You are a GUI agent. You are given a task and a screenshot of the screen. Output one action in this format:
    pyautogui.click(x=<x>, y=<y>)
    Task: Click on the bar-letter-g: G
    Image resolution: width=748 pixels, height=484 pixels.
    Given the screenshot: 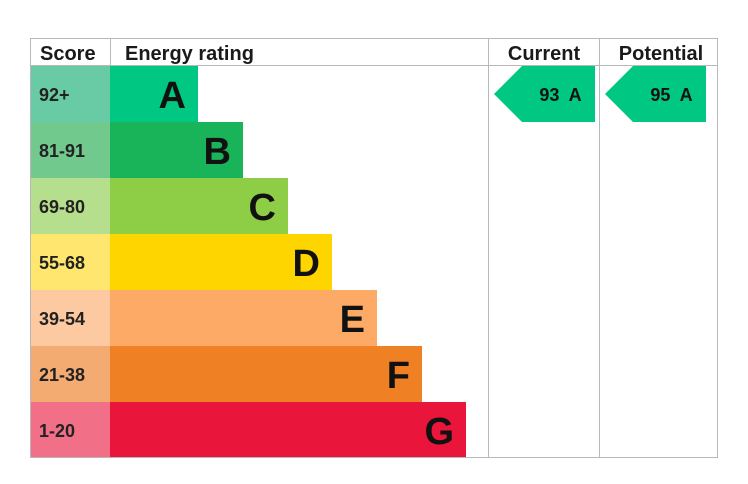 What is the action you would take?
    pyautogui.click(x=439, y=432)
    